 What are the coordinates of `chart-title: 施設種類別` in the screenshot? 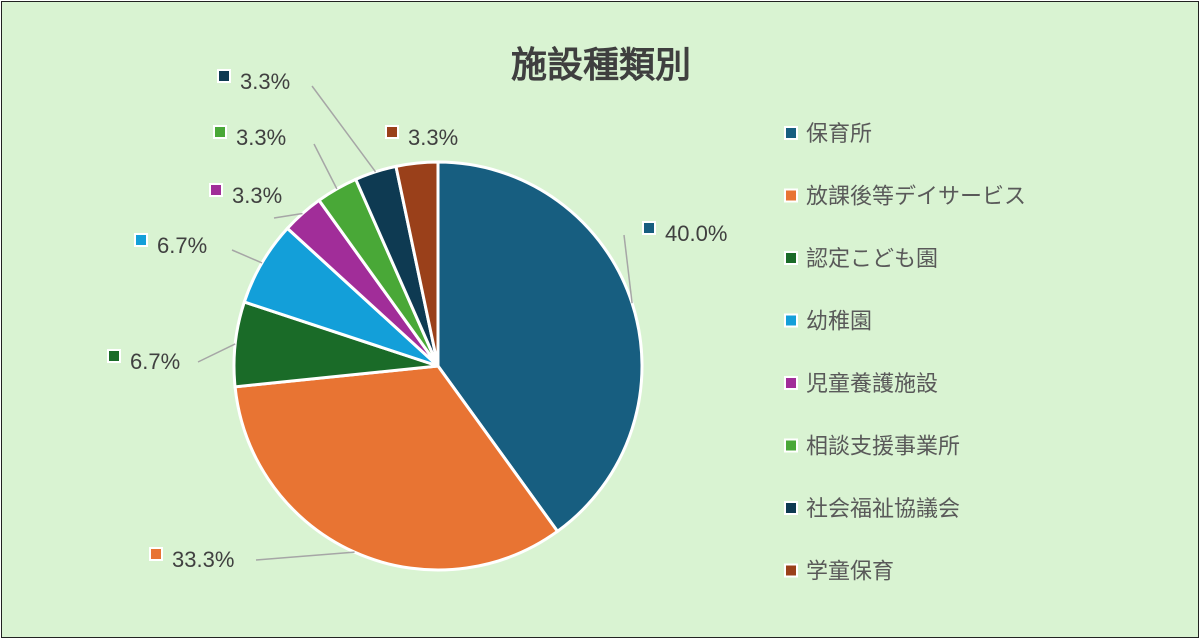 It's located at (600, 65).